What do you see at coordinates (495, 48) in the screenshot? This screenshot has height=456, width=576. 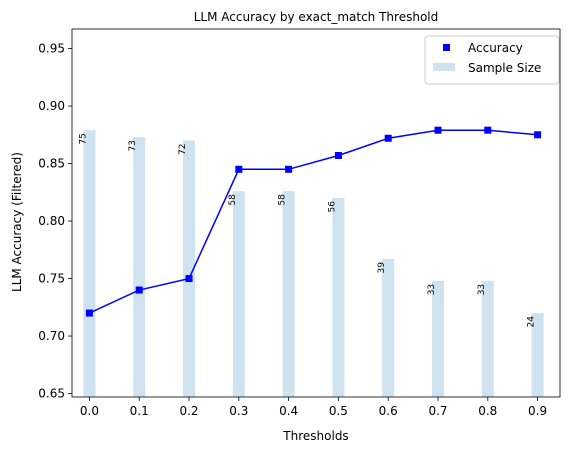 I see `legend-accuracy-label: Accuracy` at bounding box center [495, 48].